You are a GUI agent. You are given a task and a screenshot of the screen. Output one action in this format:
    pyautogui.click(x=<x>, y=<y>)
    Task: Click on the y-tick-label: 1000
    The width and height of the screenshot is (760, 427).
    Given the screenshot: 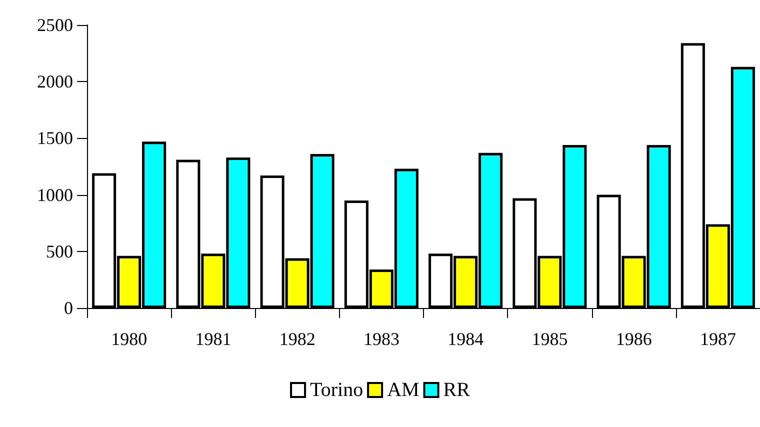 What is the action you would take?
    pyautogui.click(x=55, y=194)
    